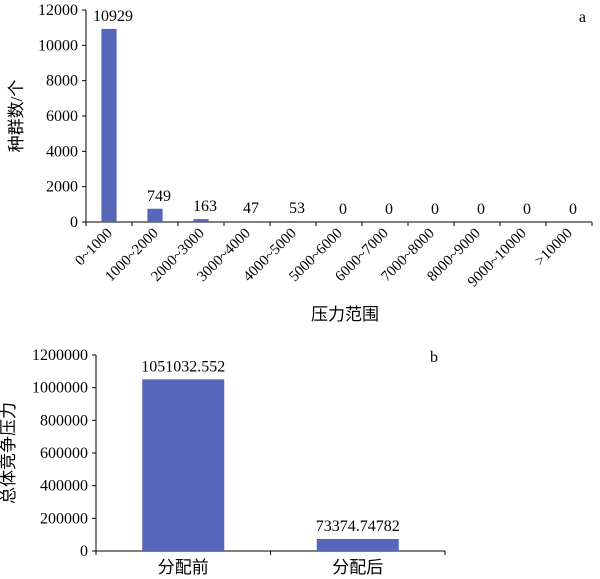  What do you see at coordinates (357, 567) in the screenshot?
I see `x-tick-label: 分配后` at bounding box center [357, 567].